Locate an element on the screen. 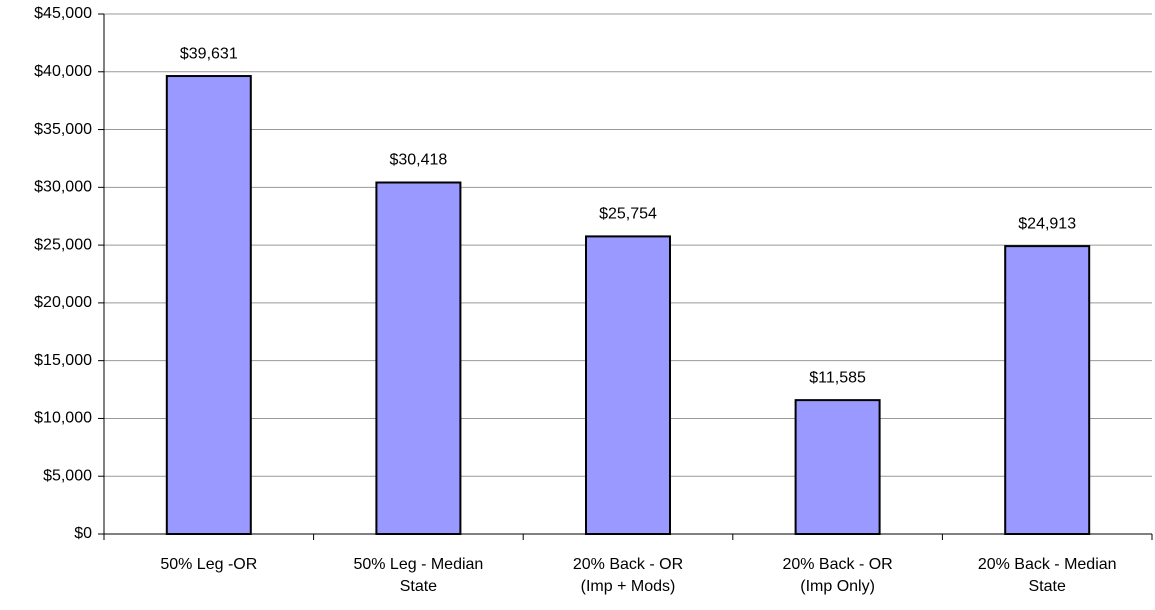  x-tick-label: 20% Back - OR (Imp Only) is located at coordinates (837, 575).